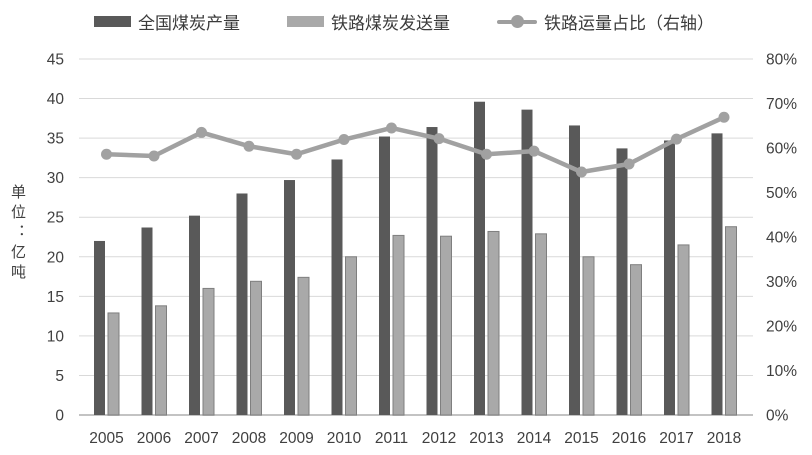 The height and width of the screenshot is (455, 812). What do you see at coordinates (781, 104) in the screenshot?
I see `y-right-tick-label: 70%` at bounding box center [781, 104].